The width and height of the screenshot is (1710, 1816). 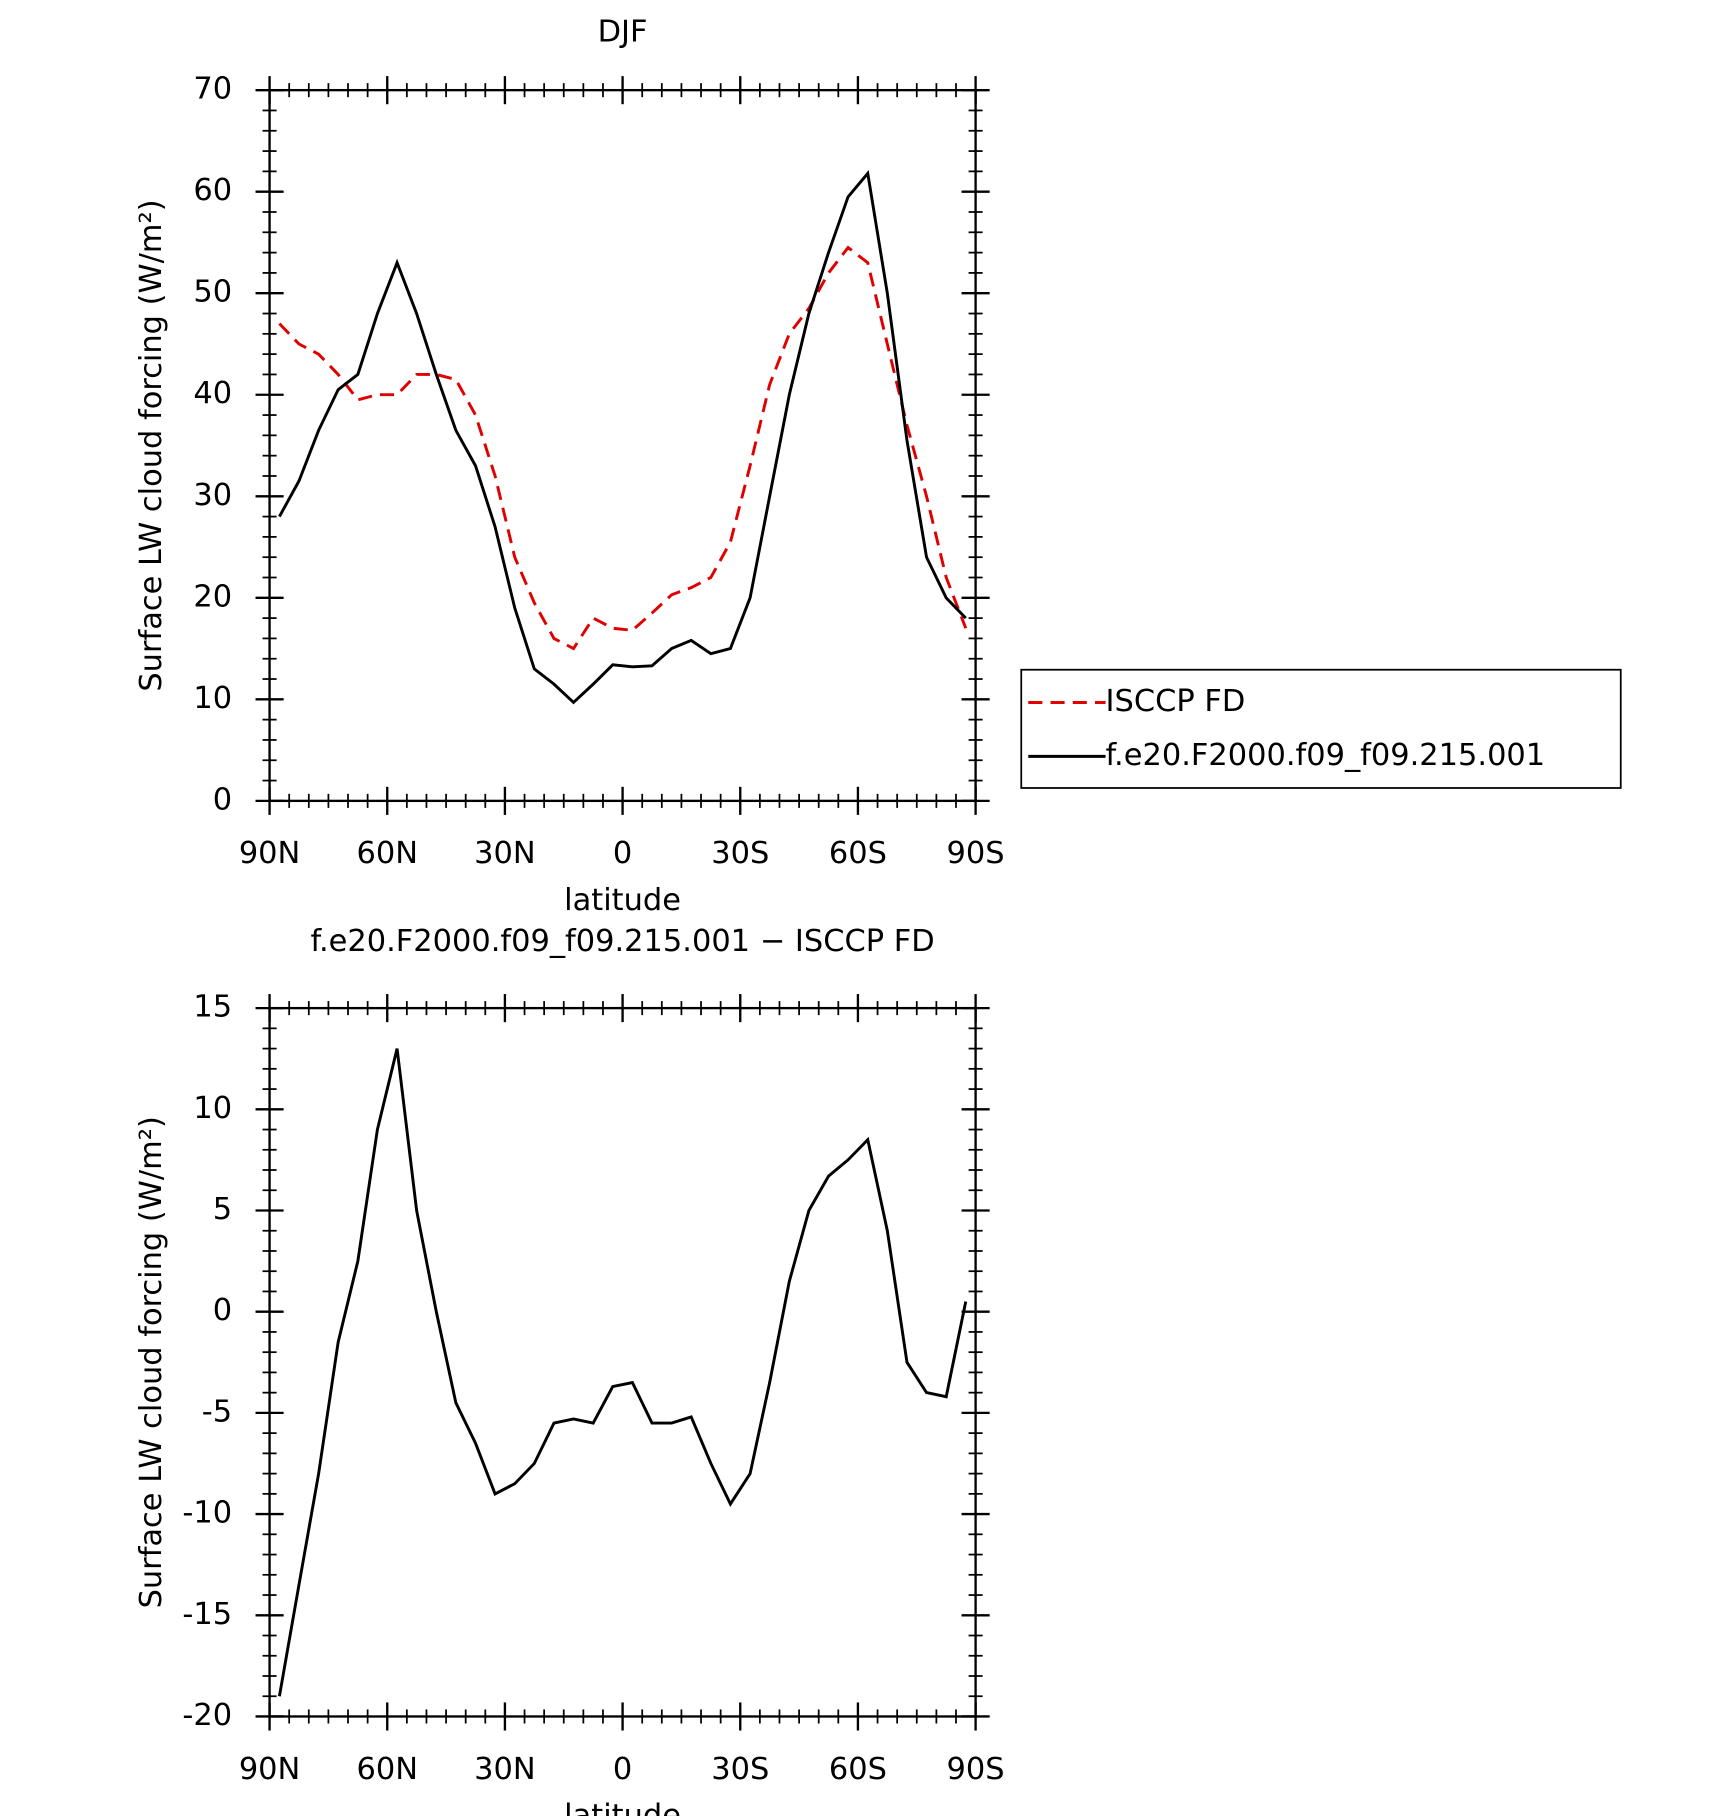 What do you see at coordinates (212, 495) in the screenshot?
I see `y-tick-label: 30` at bounding box center [212, 495].